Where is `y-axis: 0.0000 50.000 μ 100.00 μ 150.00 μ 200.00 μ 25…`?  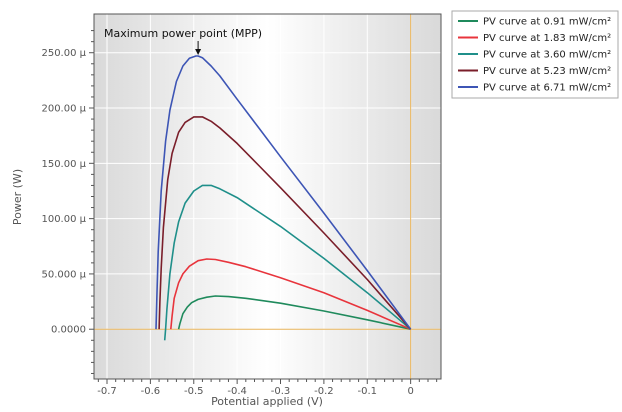 y-axis: 0.0000 50.000 μ 100.00 μ 150.00 μ 200.00 μ 25… is located at coordinates (67, 202).